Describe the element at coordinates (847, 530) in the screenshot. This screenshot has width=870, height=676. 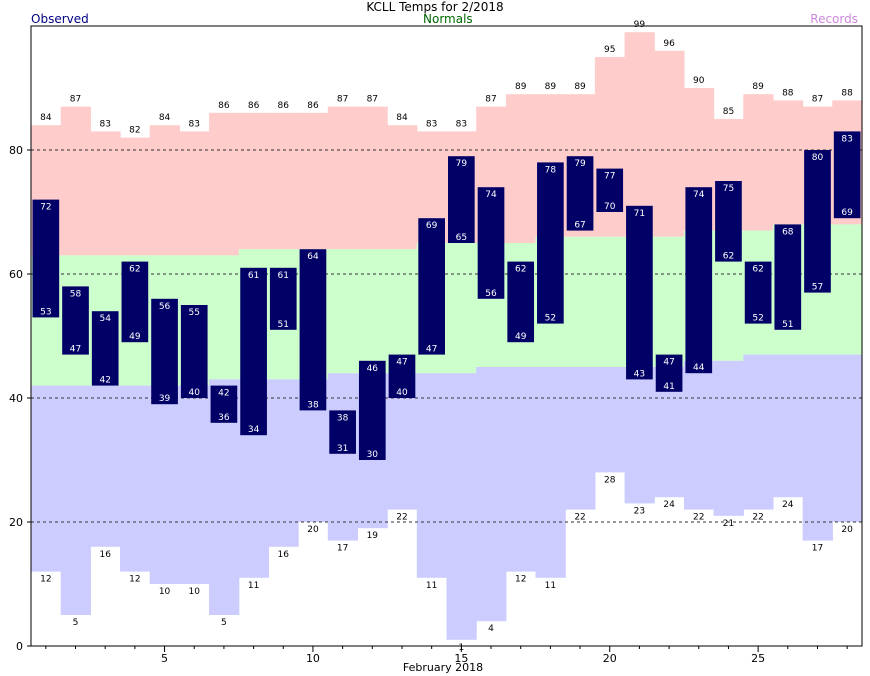
I see `record-low-label-day-28: 20` at that location.